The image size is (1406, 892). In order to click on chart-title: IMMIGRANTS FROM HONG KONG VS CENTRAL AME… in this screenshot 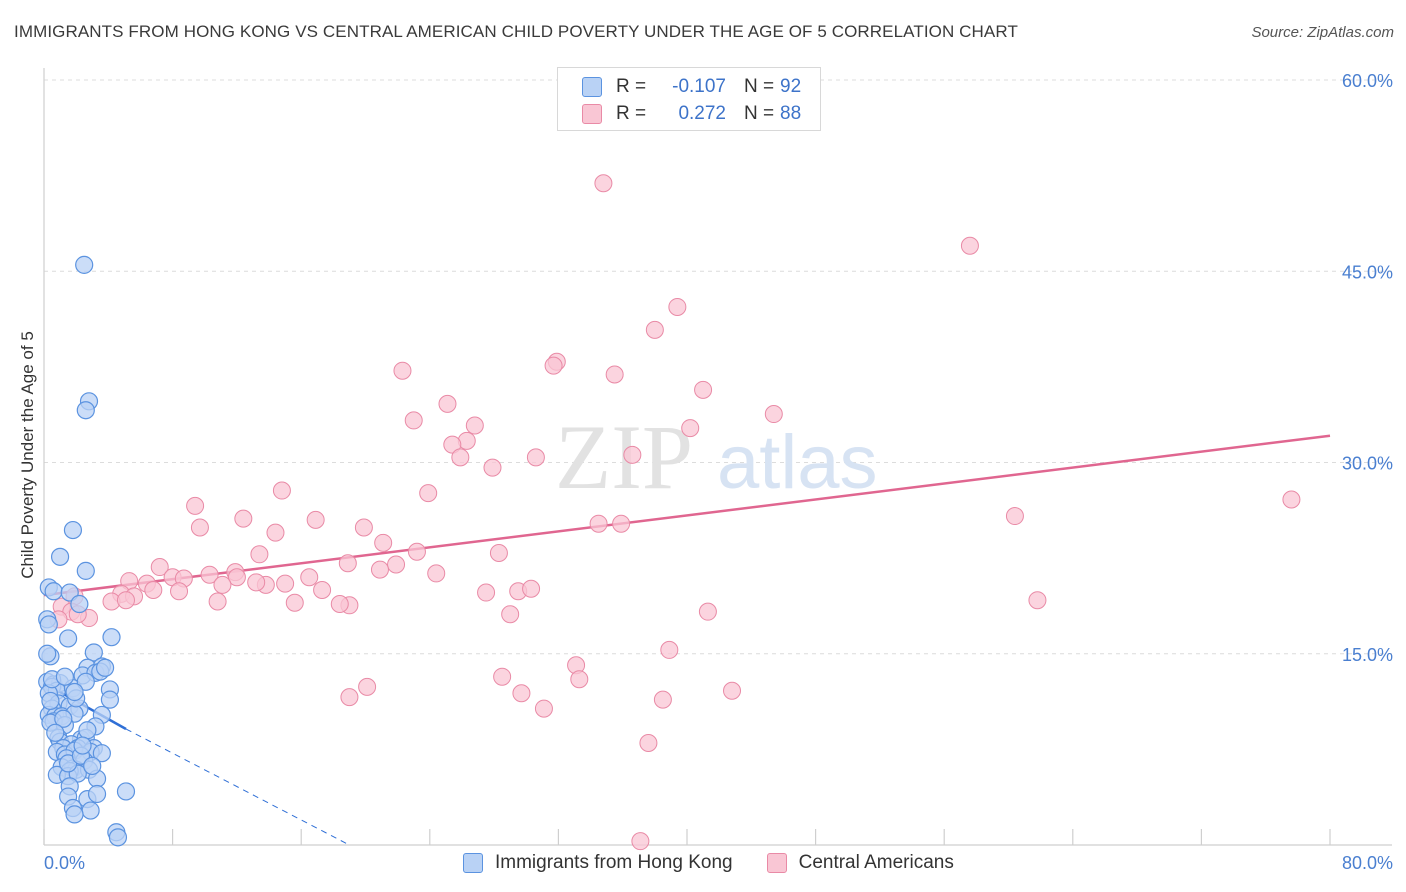, I will do `click(516, 31)`.